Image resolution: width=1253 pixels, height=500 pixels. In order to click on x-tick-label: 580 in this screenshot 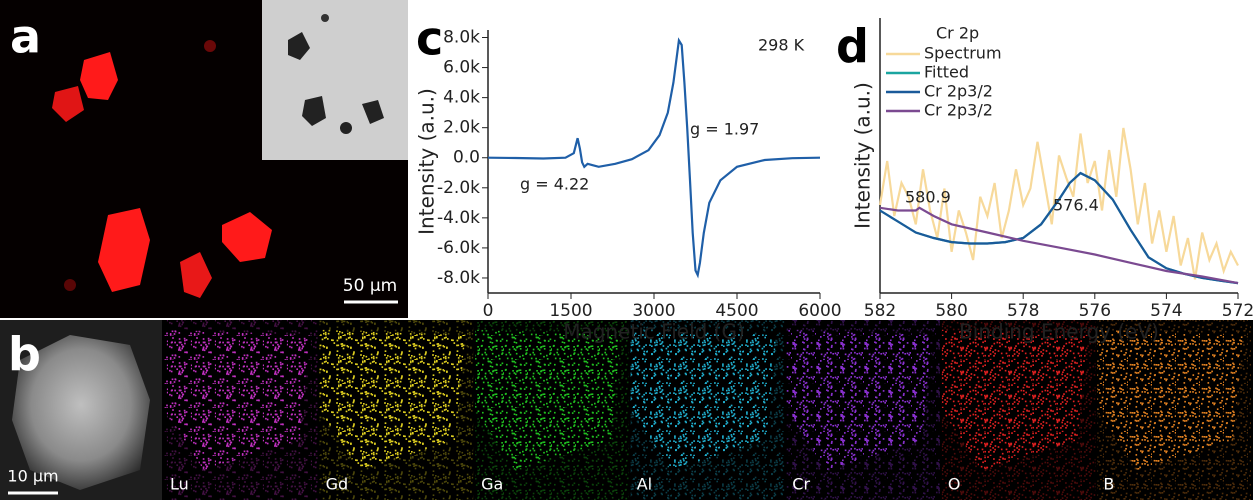, I will do `click(951, 311)`.